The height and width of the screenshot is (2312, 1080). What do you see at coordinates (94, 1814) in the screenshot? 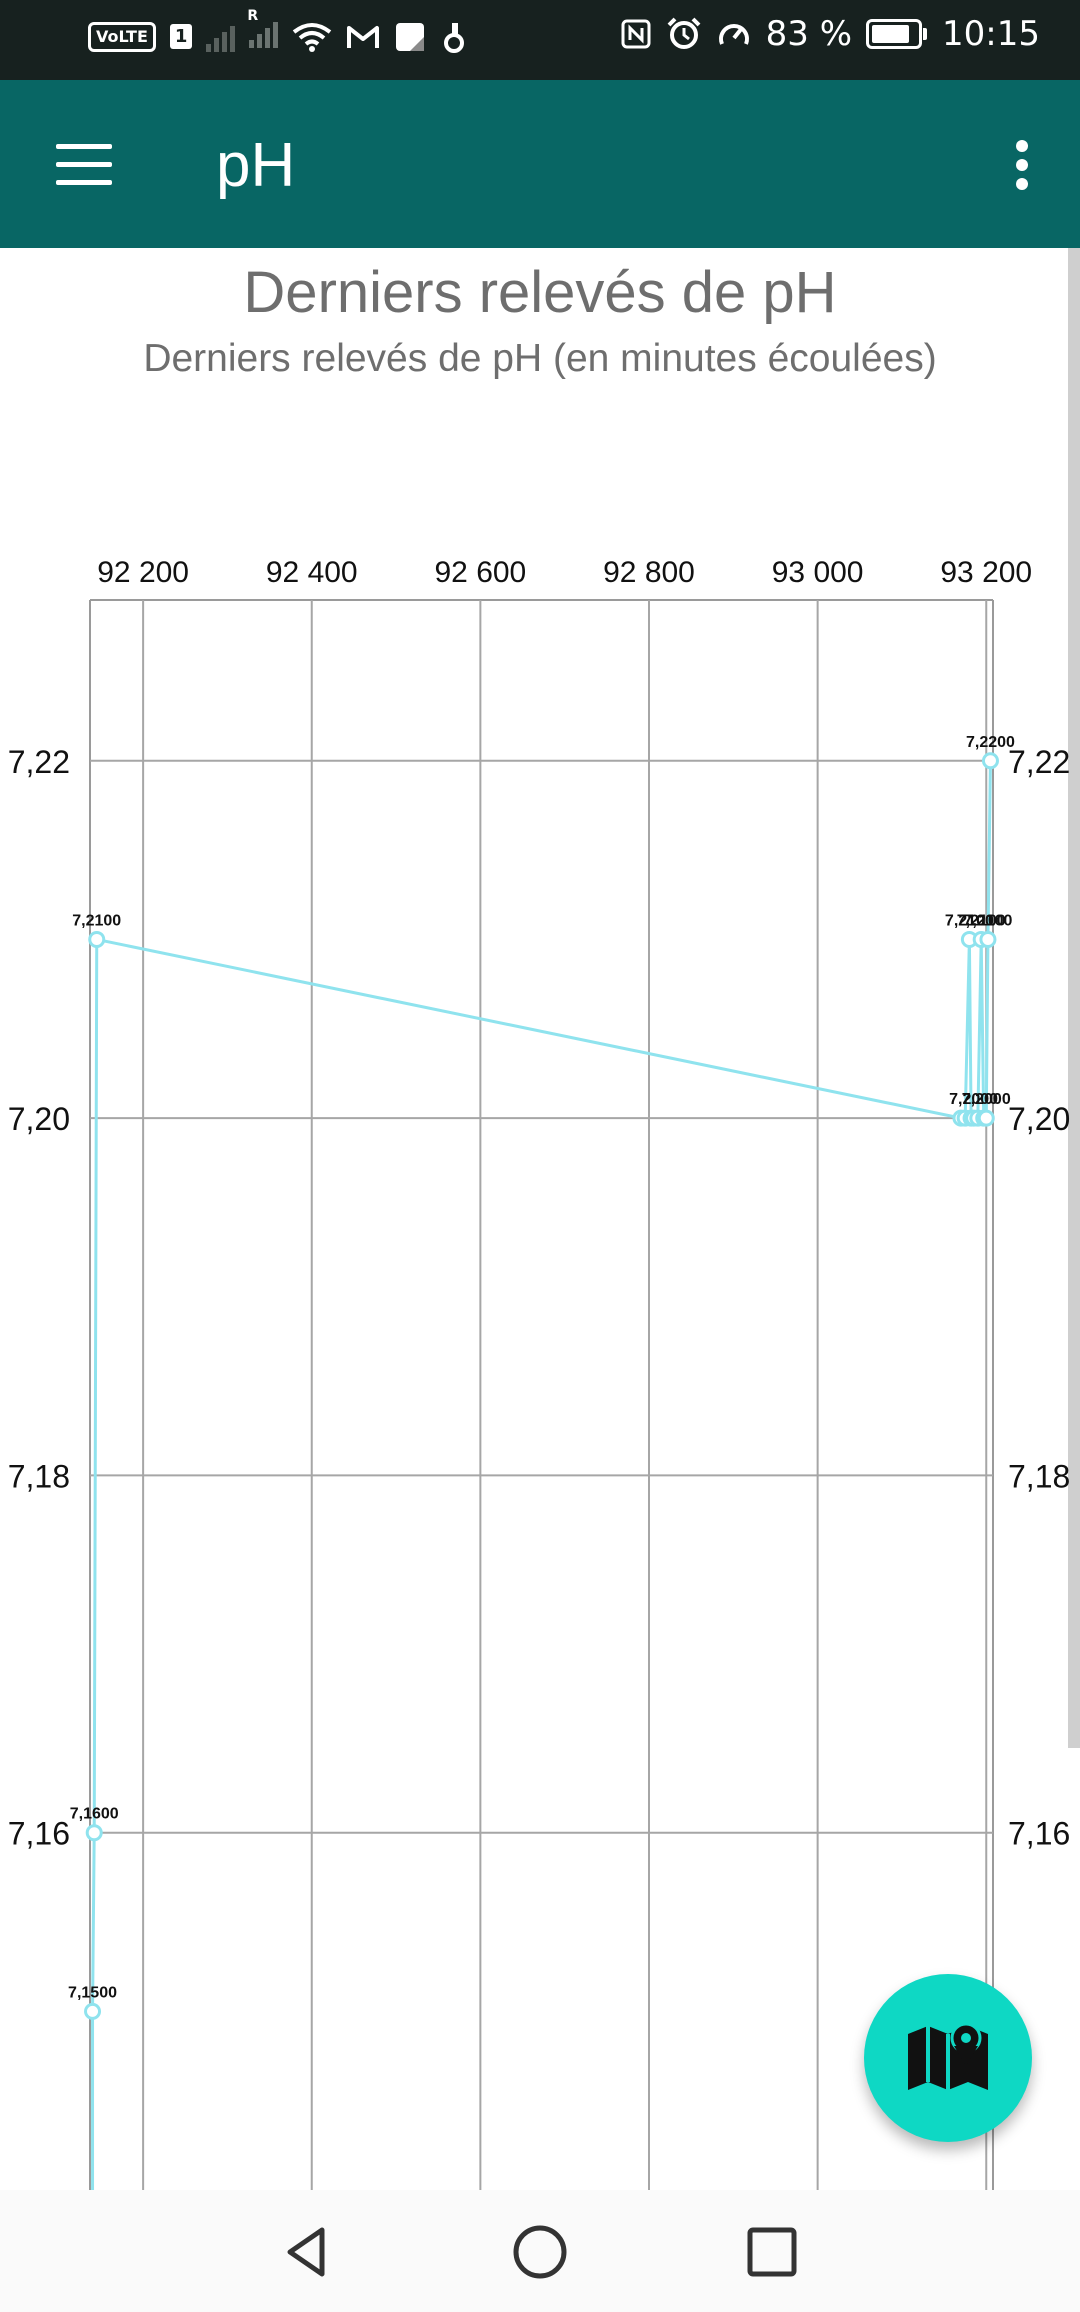
I see `data-label: 7,1600` at bounding box center [94, 1814].